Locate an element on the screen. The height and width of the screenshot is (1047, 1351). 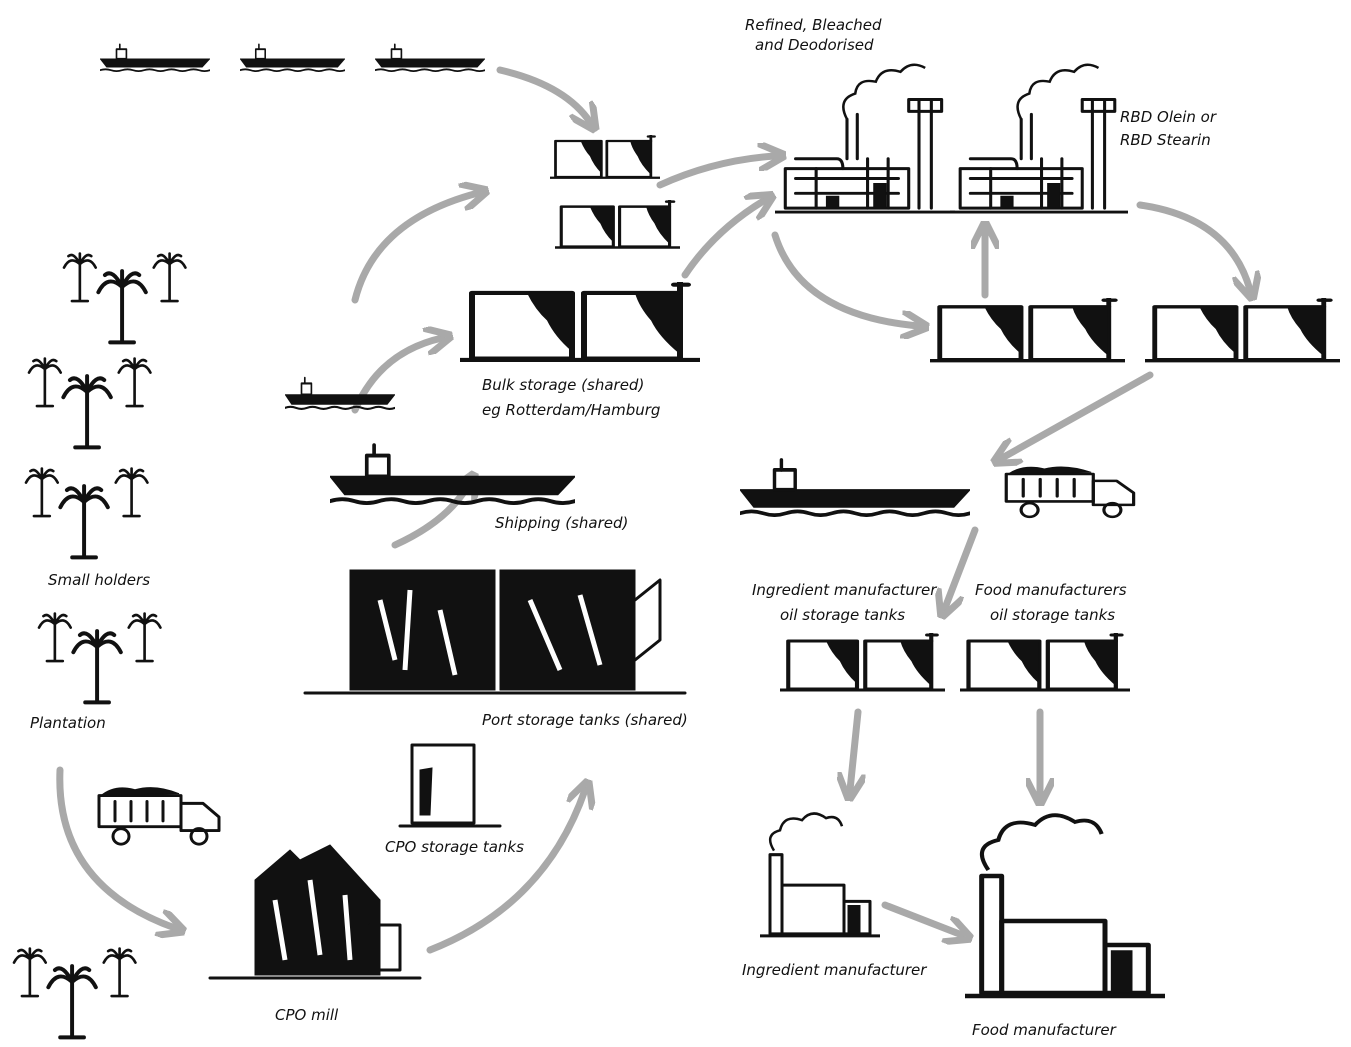
label: Refined, Bleached is located at coordinates (813, 25).